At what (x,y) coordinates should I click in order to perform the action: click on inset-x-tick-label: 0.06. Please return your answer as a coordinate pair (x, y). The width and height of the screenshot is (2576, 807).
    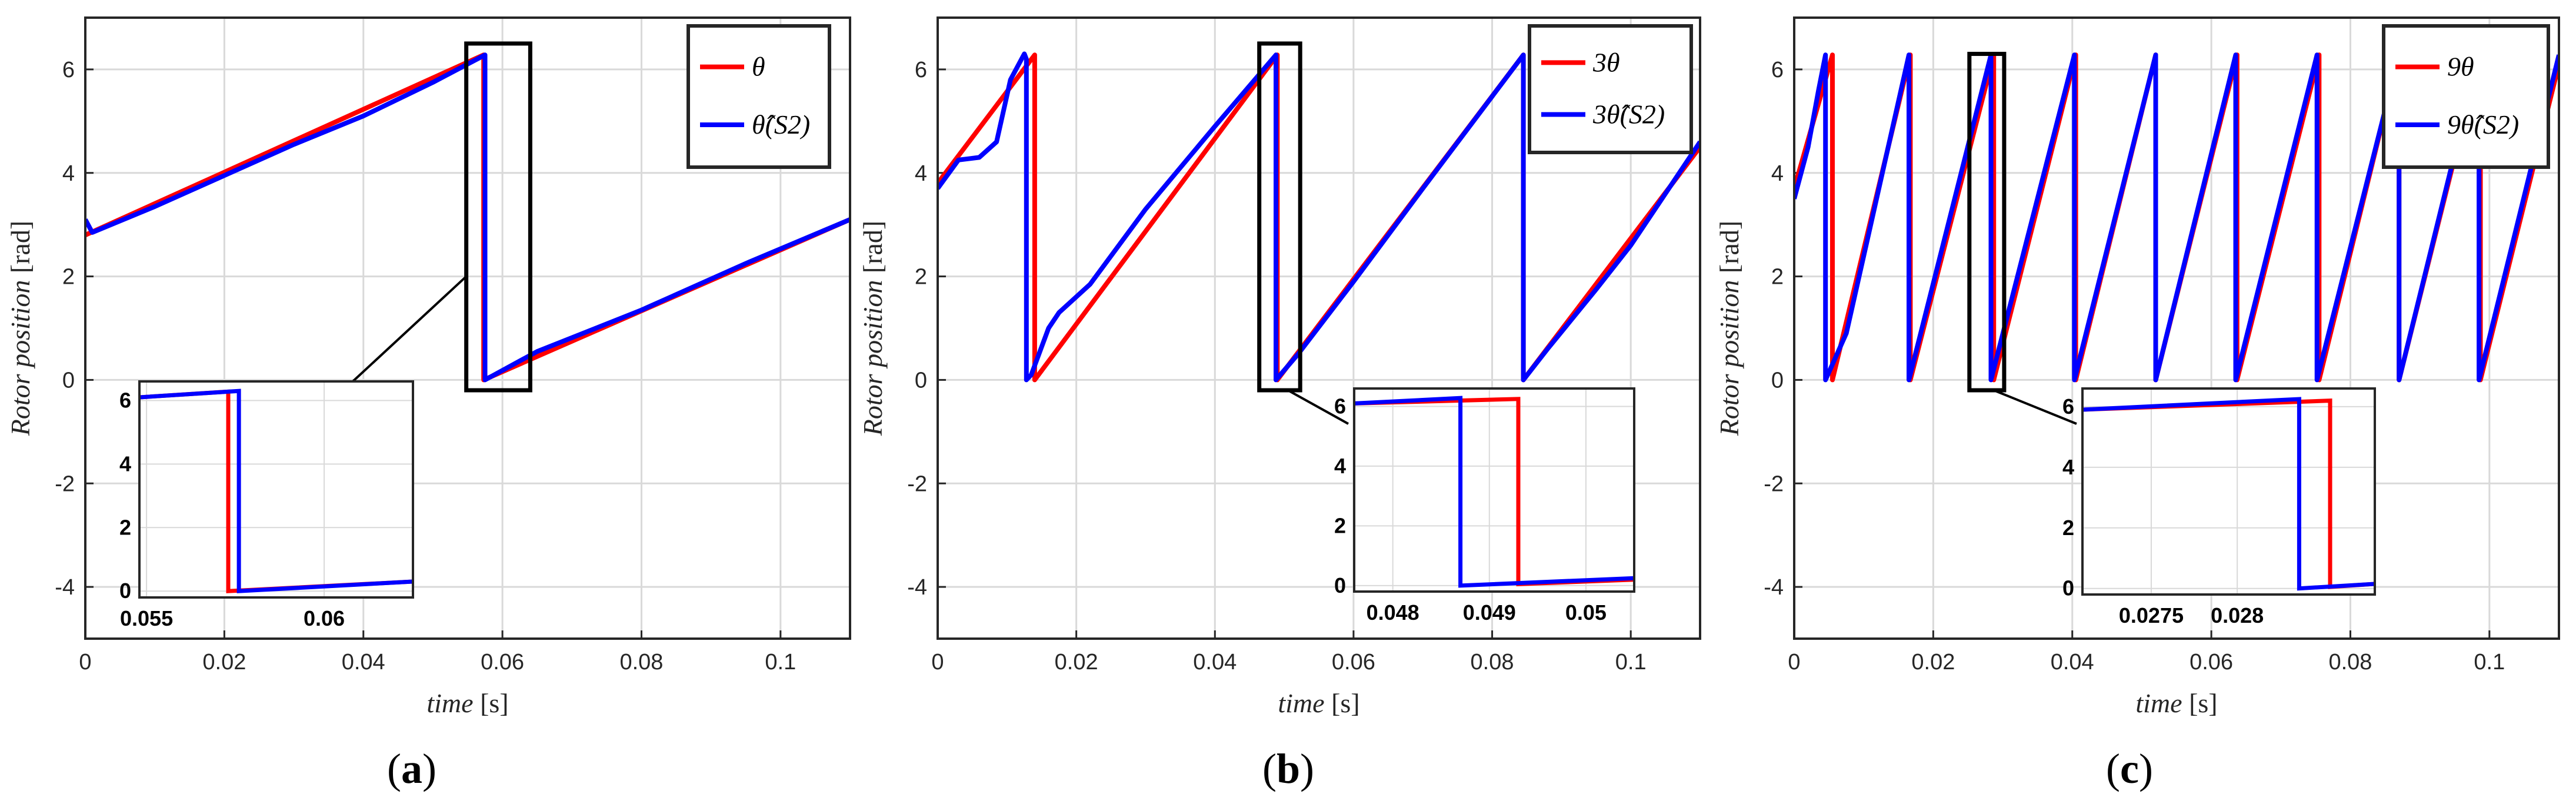
    Looking at the image, I should click on (324, 618).